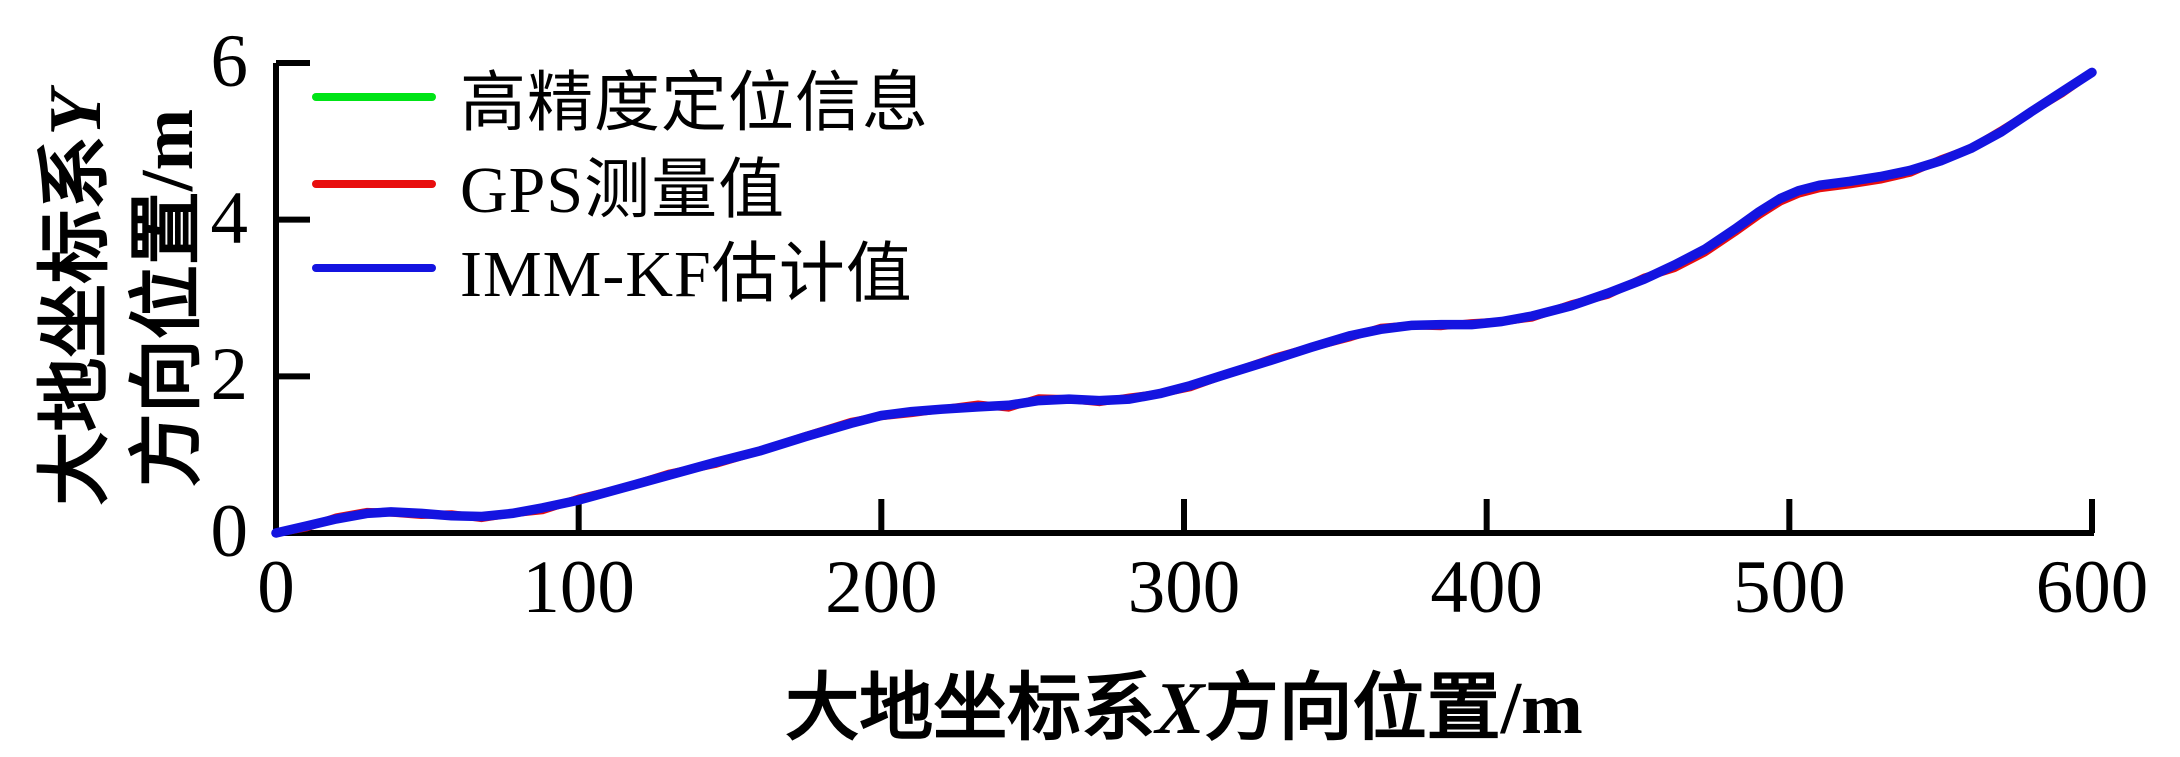  I want to click on x-axis-ticks, so click(1184, 516).